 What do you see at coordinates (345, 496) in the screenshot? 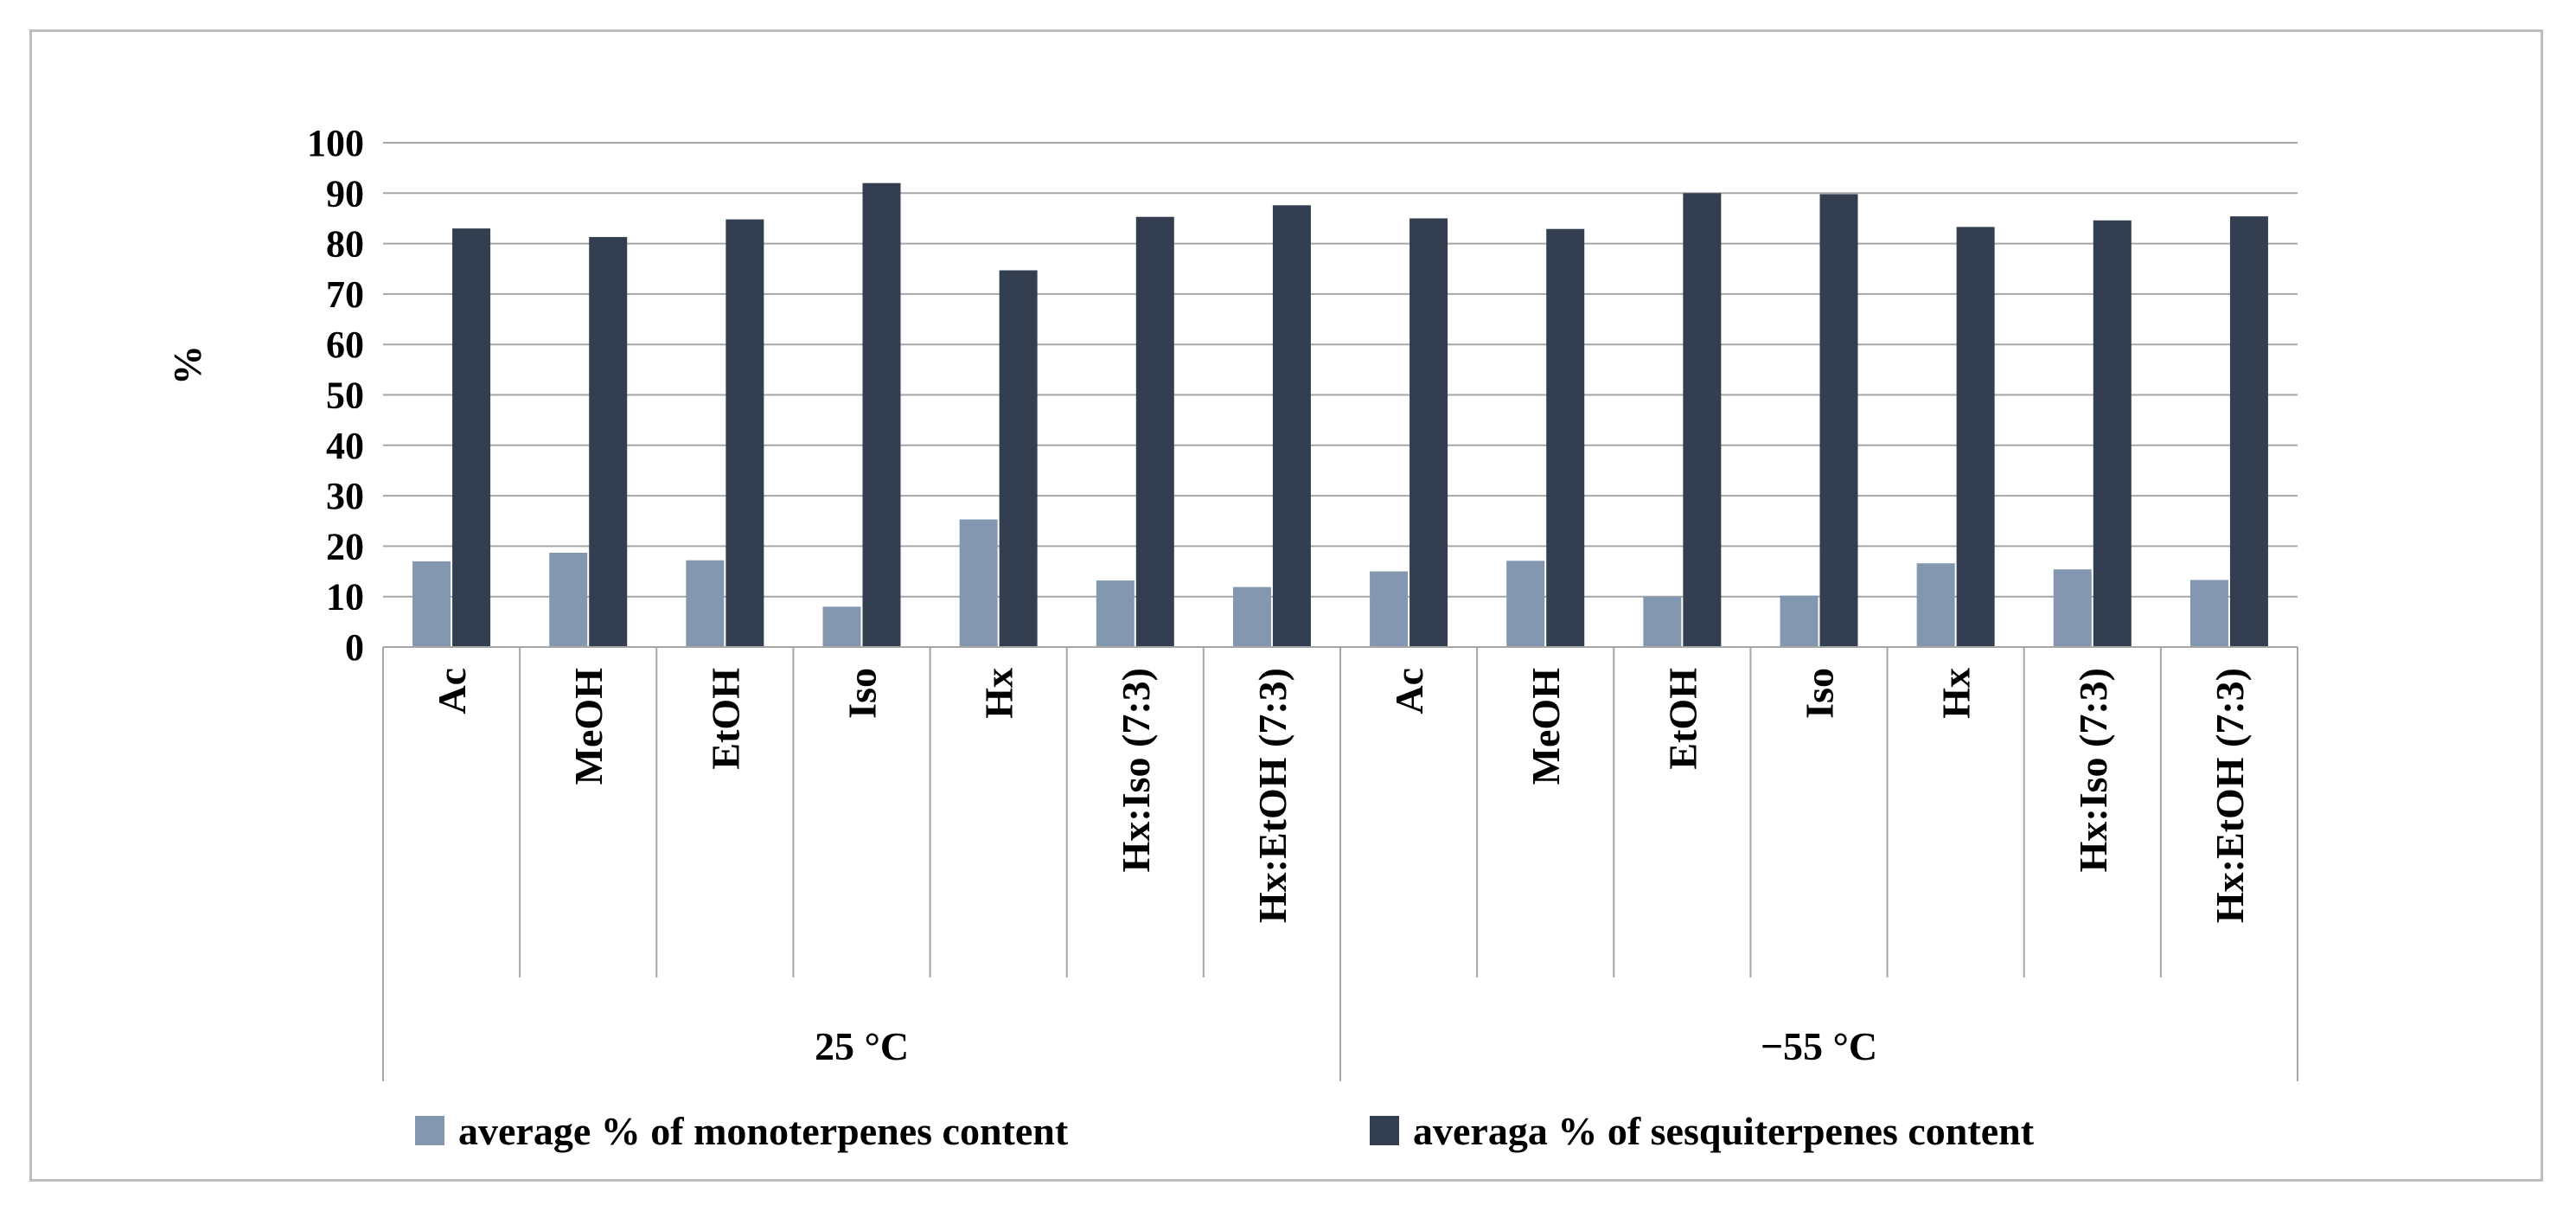
I see `y-tick-label: 30` at bounding box center [345, 496].